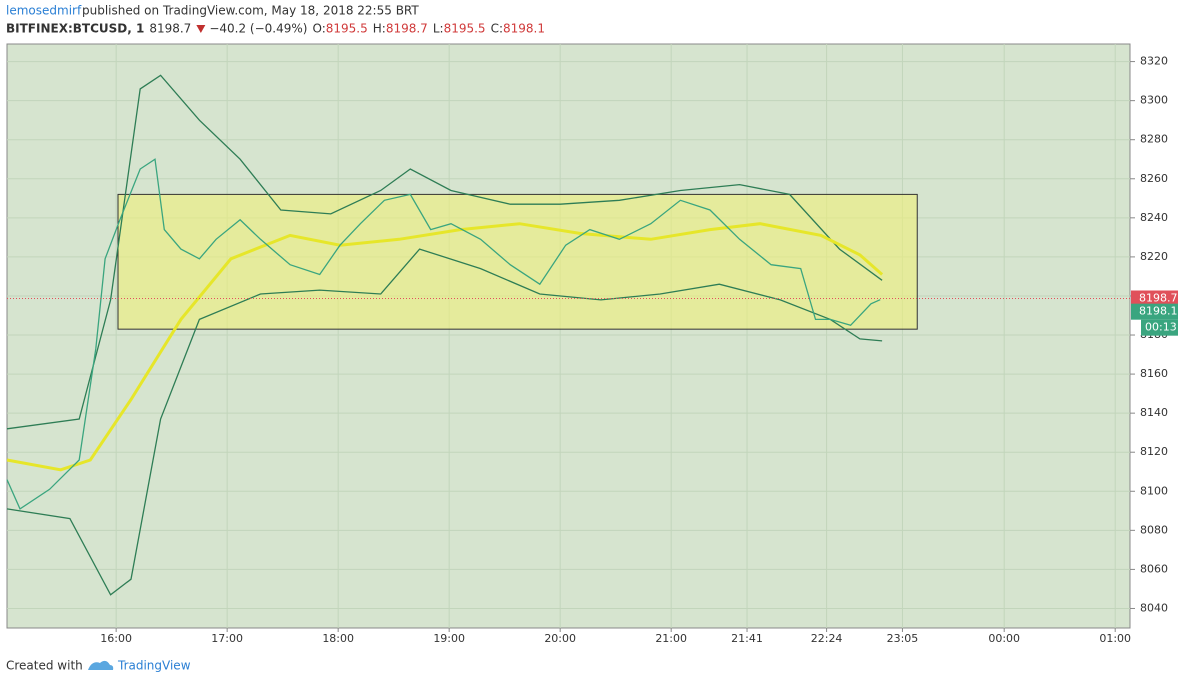  What do you see at coordinates (1154, 373) in the screenshot?
I see `y-tick-label: 8160` at bounding box center [1154, 373].